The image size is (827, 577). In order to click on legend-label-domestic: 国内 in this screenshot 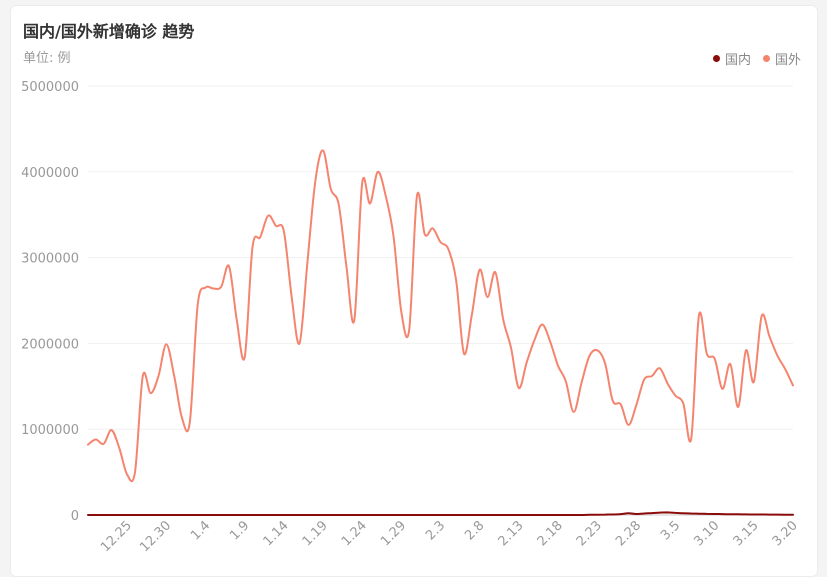, I will do `click(737, 60)`.